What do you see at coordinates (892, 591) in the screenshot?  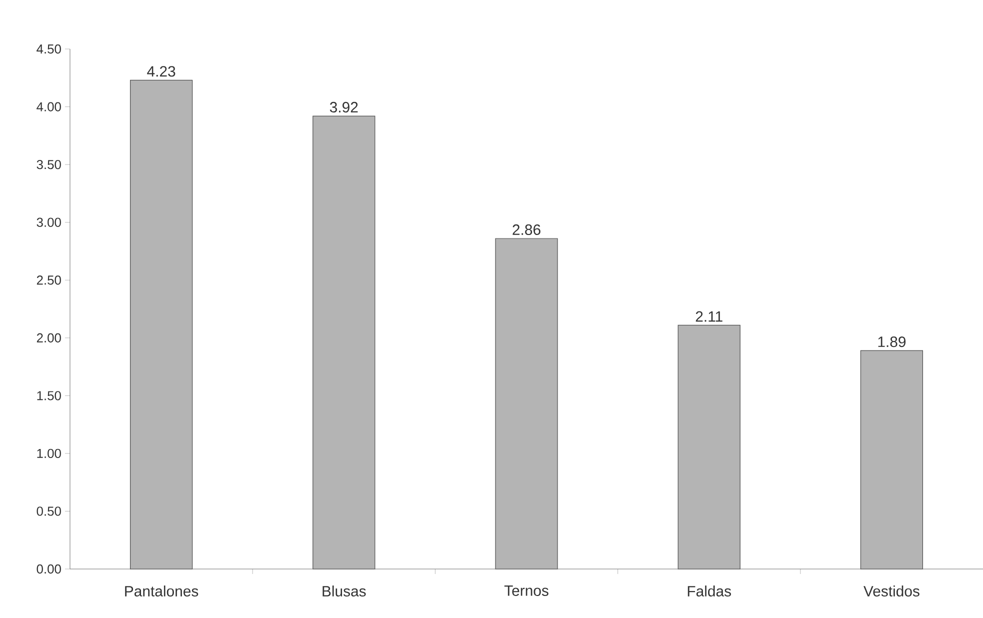 I see `x-tick-label: Vestidos` at bounding box center [892, 591].